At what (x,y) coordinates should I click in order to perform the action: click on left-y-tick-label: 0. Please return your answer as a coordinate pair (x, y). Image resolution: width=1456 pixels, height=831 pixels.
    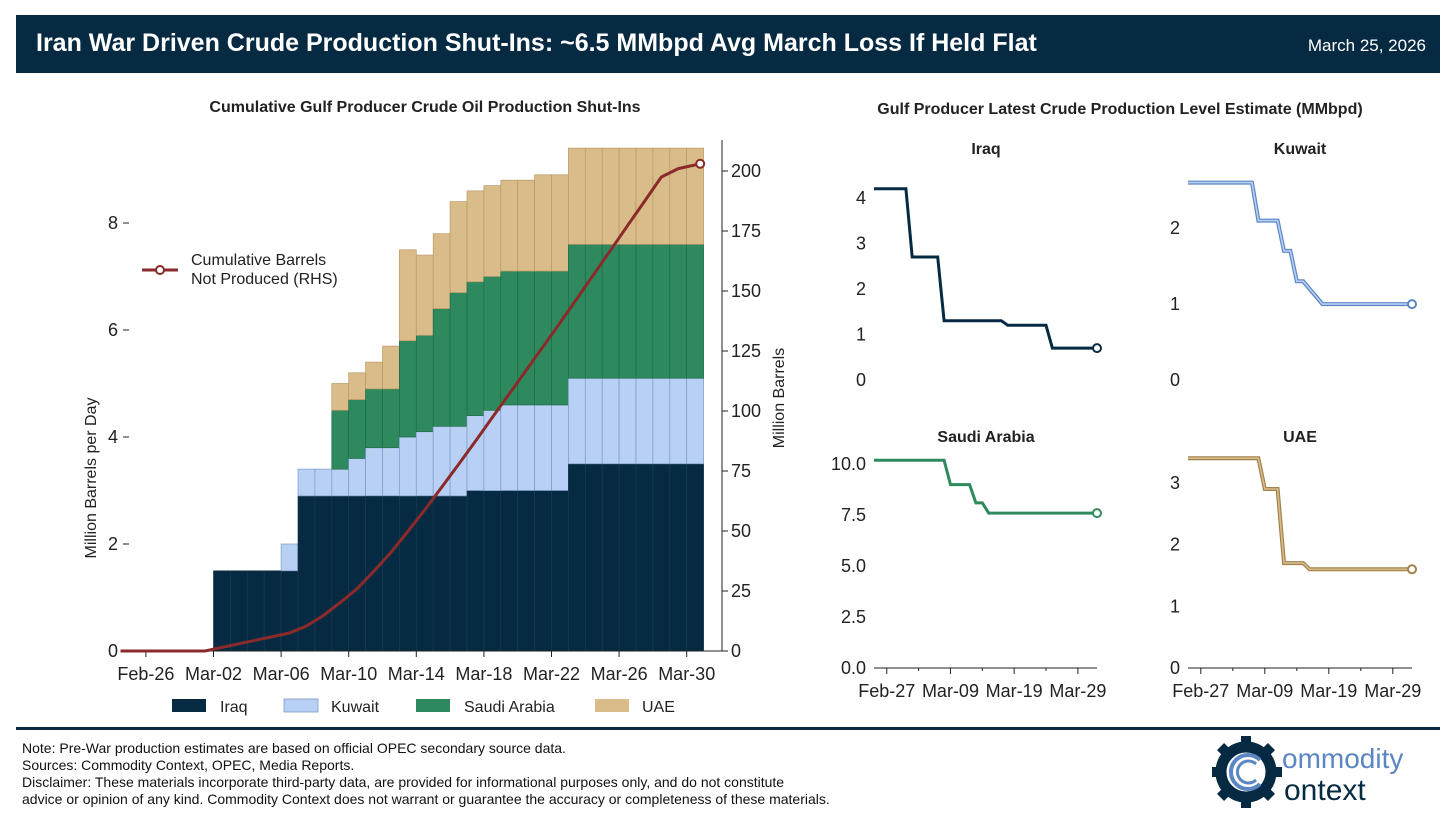
    Looking at the image, I should click on (113, 651).